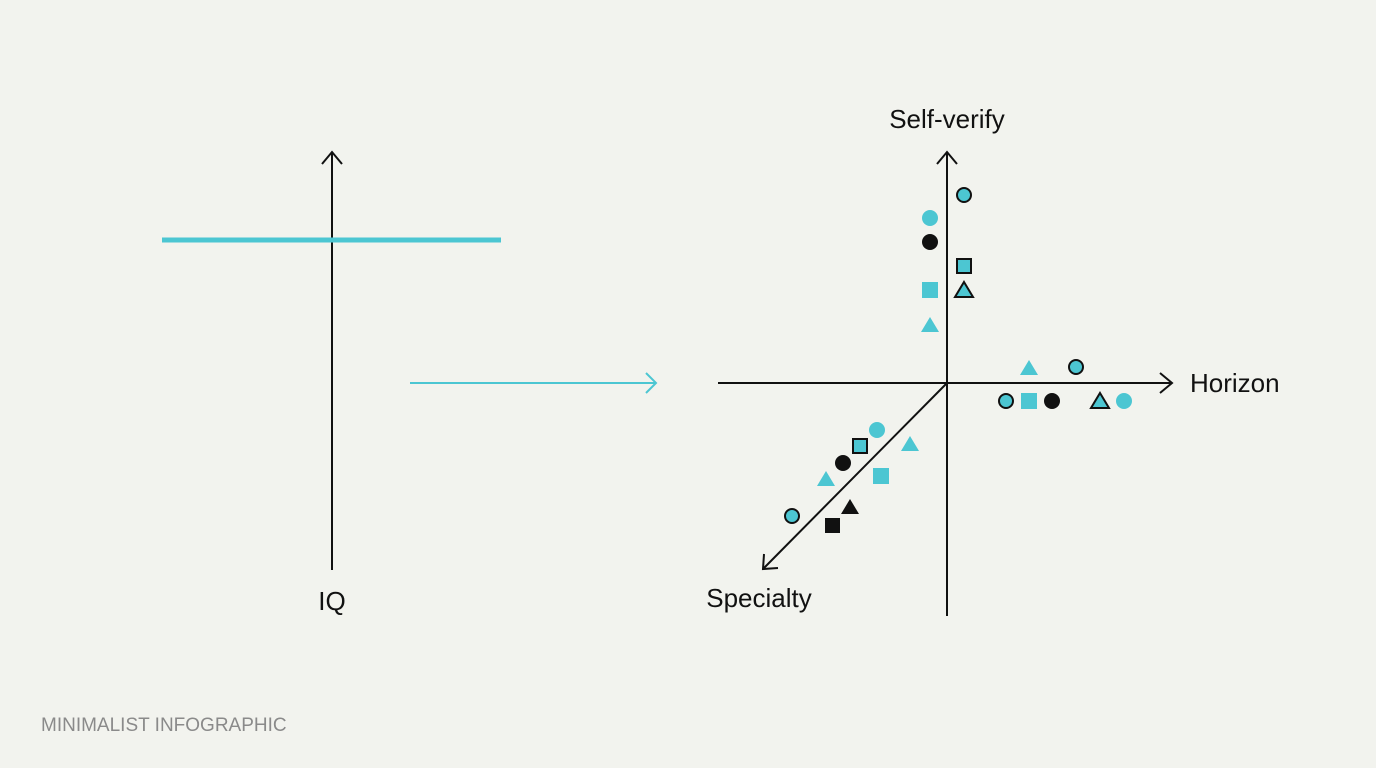 This screenshot has width=1376, height=768. What do you see at coordinates (331, 383) in the screenshot?
I see `iq-axis: IQ` at bounding box center [331, 383].